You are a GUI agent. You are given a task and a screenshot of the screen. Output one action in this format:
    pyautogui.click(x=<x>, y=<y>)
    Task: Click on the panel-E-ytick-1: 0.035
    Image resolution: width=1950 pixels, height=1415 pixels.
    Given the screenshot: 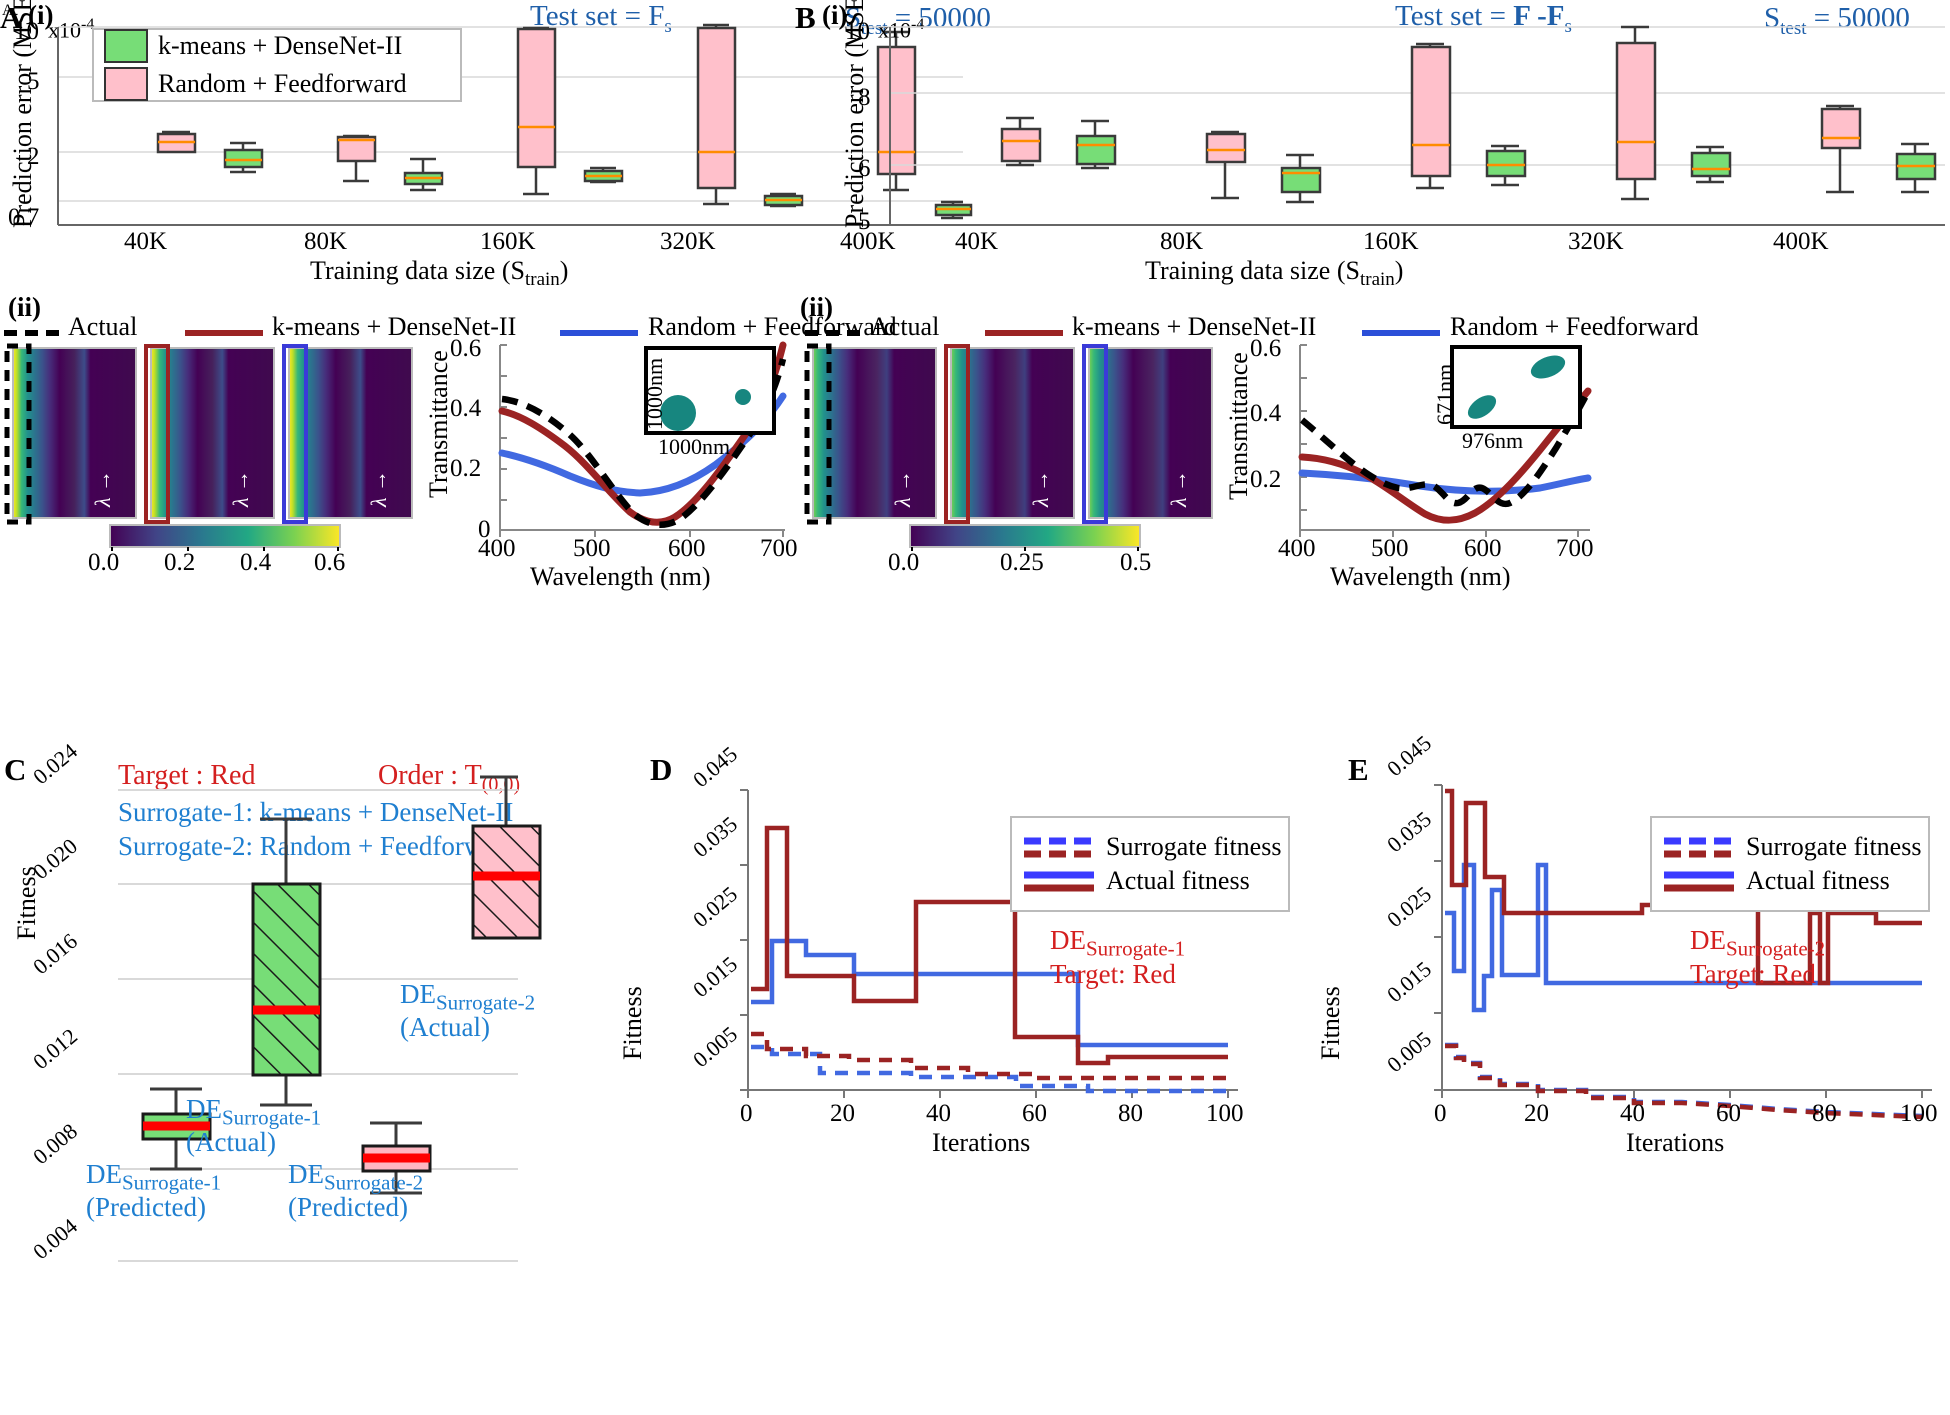 What is the action you would take?
    pyautogui.click(x=1409, y=832)
    